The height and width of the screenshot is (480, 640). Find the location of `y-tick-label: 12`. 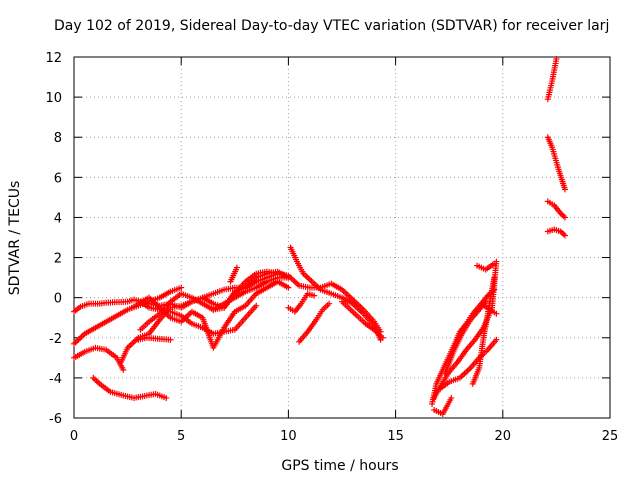

y-tick-label: 12 is located at coordinates (53, 58).